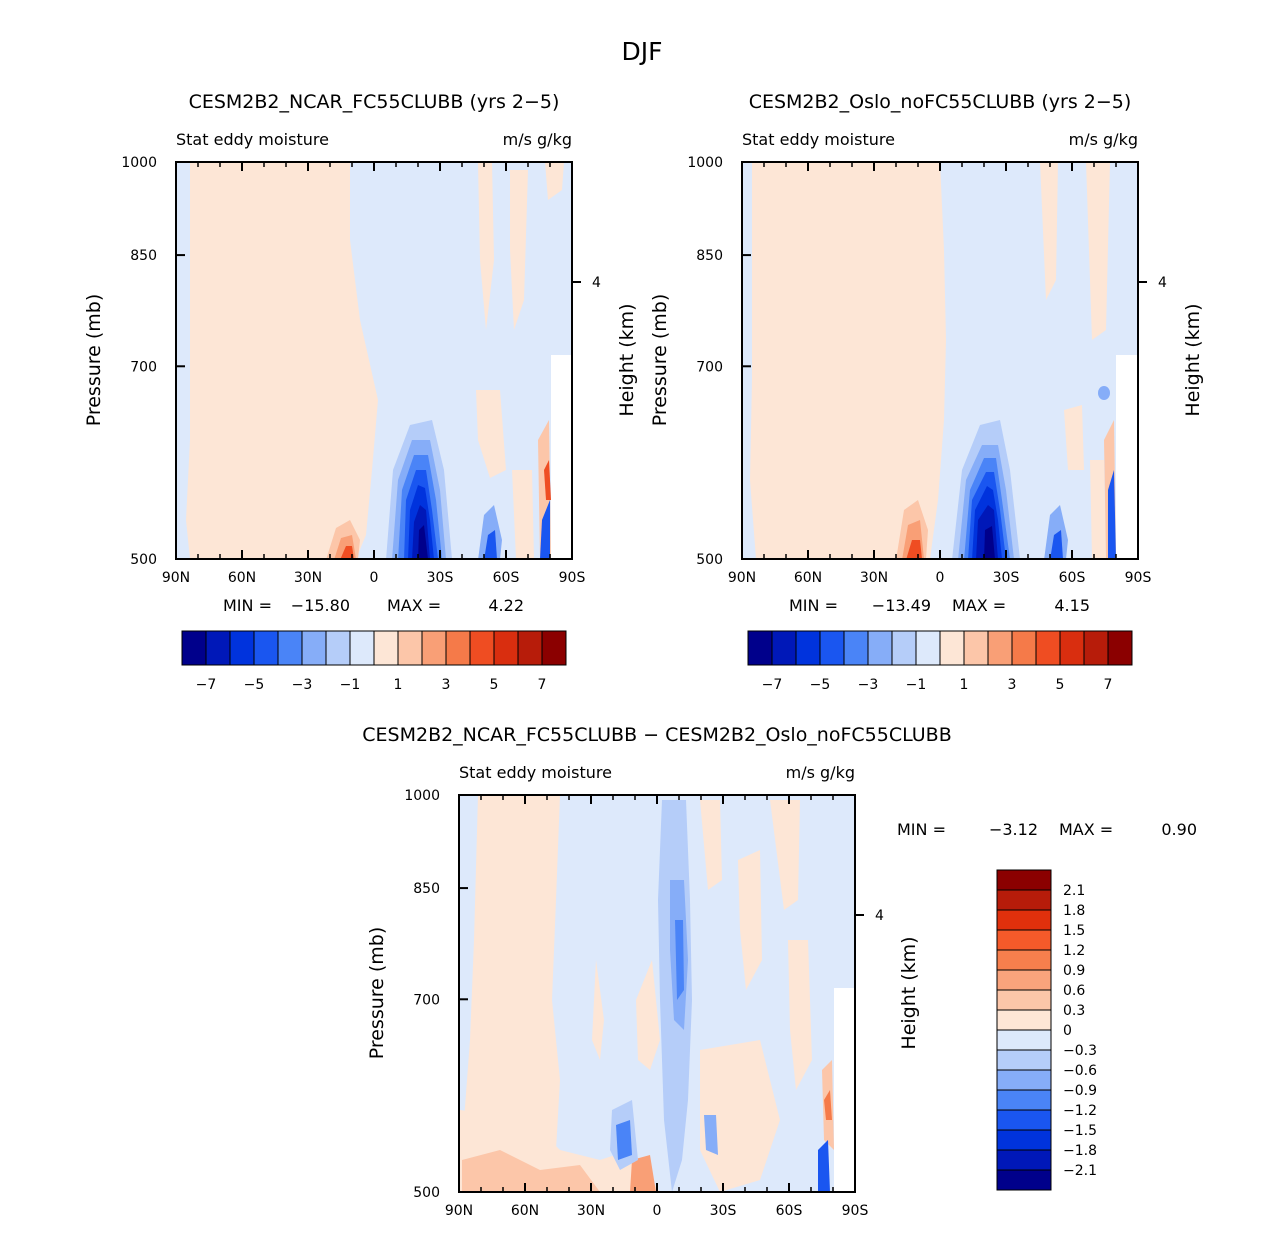  What do you see at coordinates (916, 685) in the screenshot?
I see `colorbar-label: −1` at bounding box center [916, 685].